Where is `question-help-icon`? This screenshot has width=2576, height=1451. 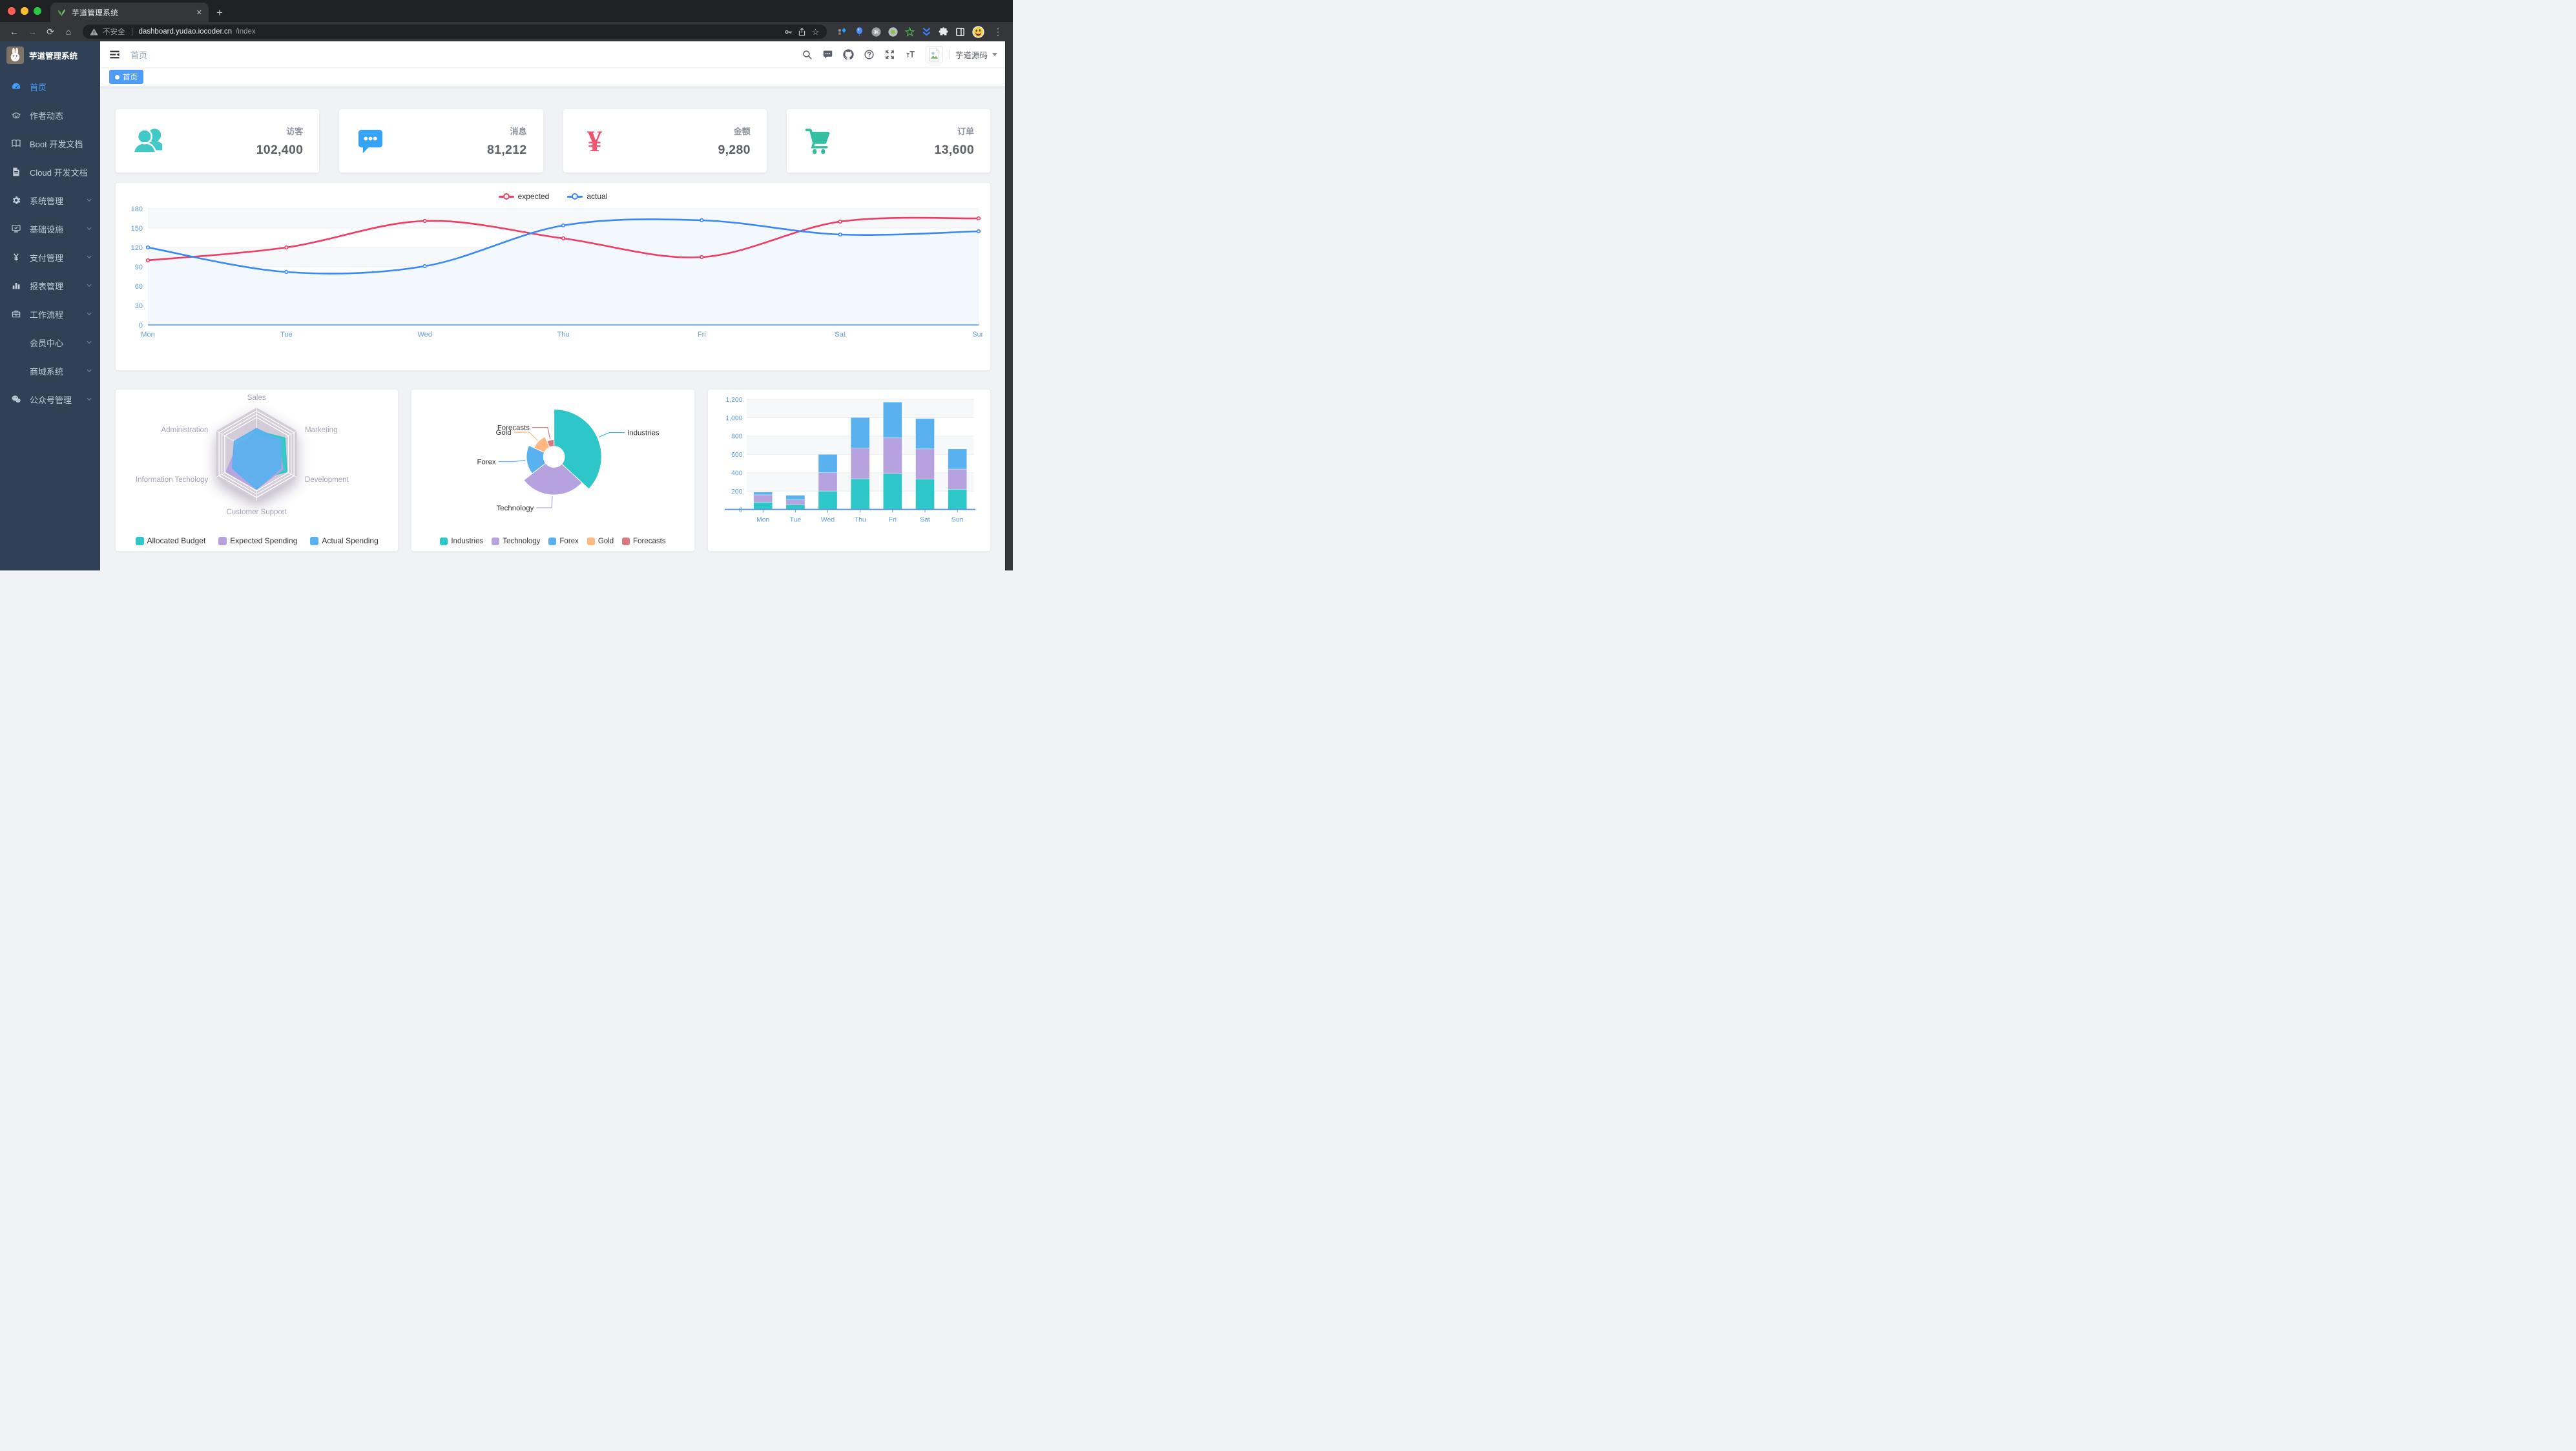 question-help-icon is located at coordinates (869, 54).